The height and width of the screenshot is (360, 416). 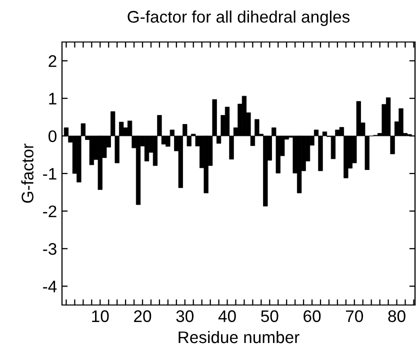 What do you see at coordinates (52, 61) in the screenshot?
I see `y-tick-label: 2` at bounding box center [52, 61].